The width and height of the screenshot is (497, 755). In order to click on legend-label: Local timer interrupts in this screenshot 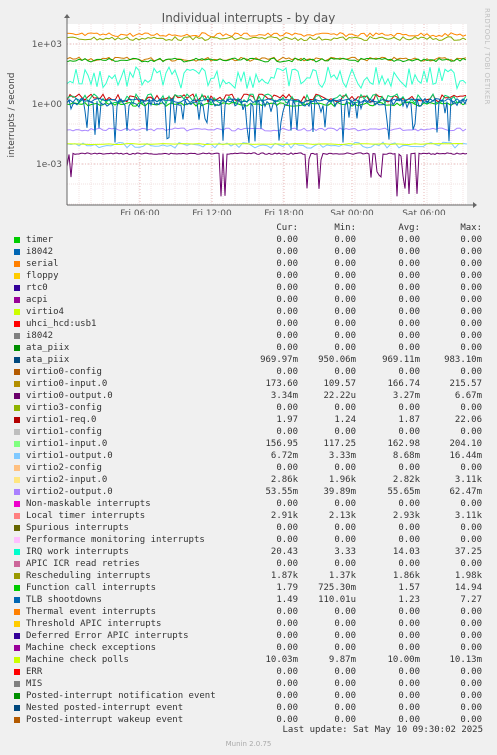, I will do `click(86, 516)`.